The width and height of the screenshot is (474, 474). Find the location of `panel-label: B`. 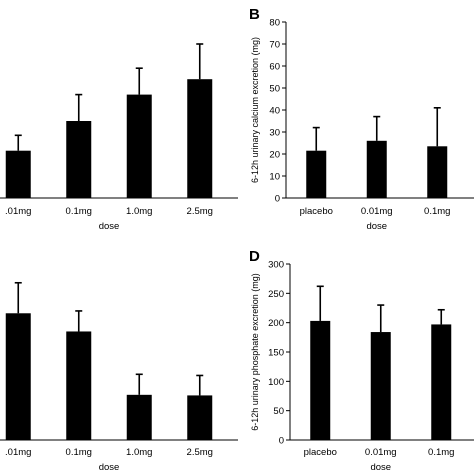

panel-label: B is located at coordinates (254, 14).